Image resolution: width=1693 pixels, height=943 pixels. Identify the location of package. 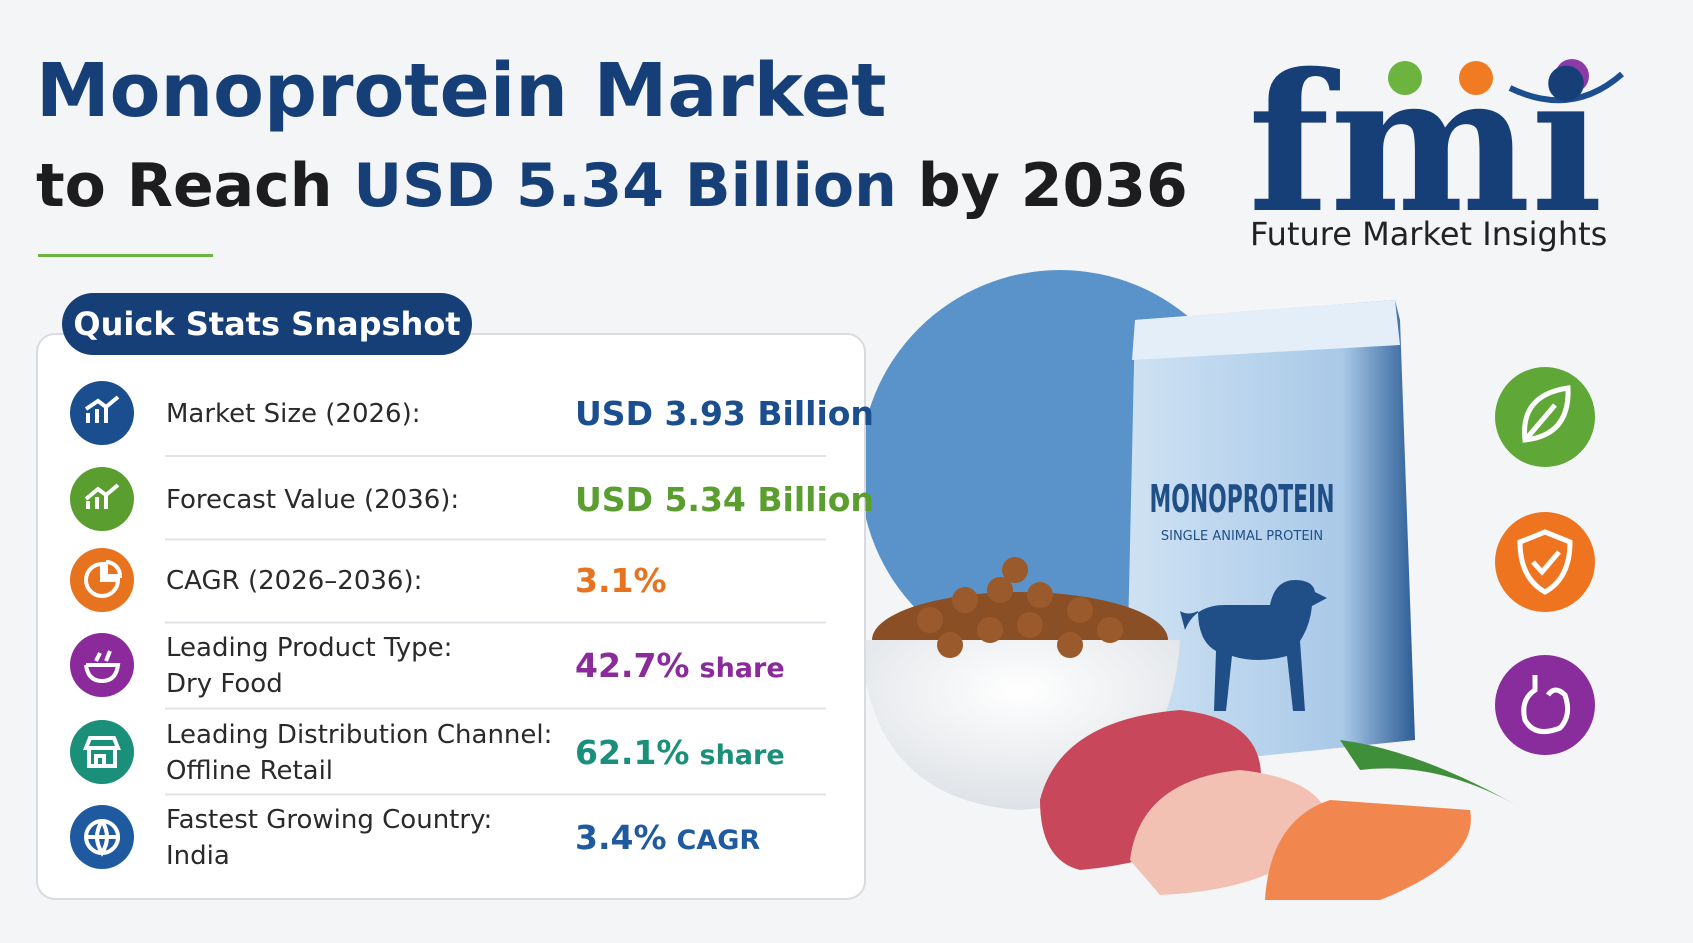
(1270, 535).